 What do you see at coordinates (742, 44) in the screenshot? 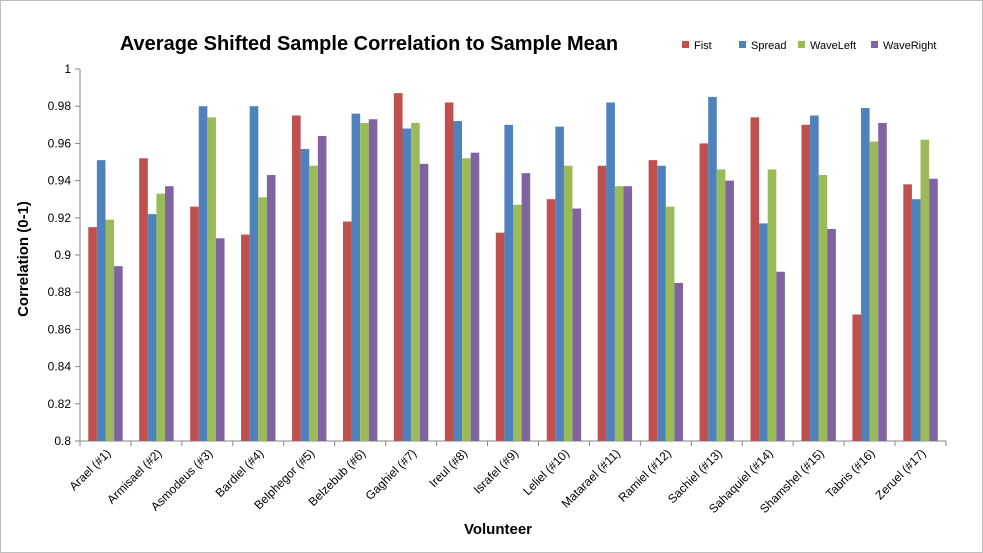
I see `legend-swatch-spread` at bounding box center [742, 44].